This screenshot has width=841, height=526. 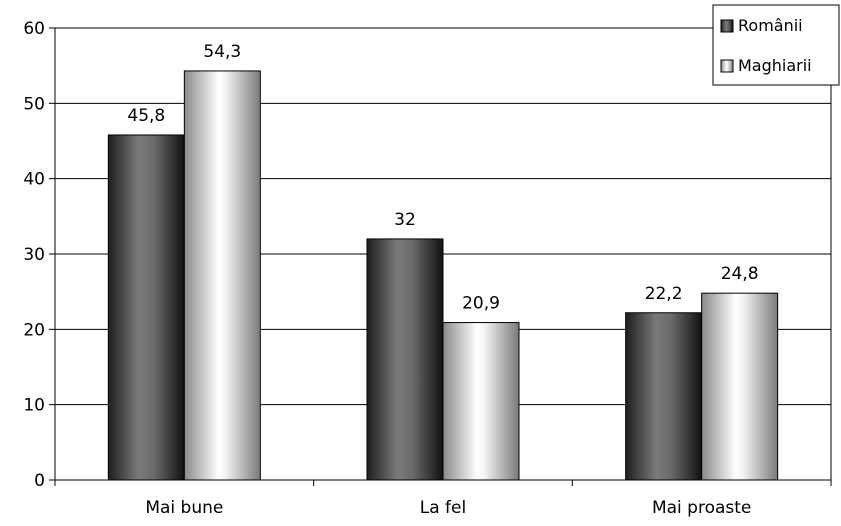 What do you see at coordinates (184, 508) in the screenshot?
I see `x-category-label: Mai bune` at bounding box center [184, 508].